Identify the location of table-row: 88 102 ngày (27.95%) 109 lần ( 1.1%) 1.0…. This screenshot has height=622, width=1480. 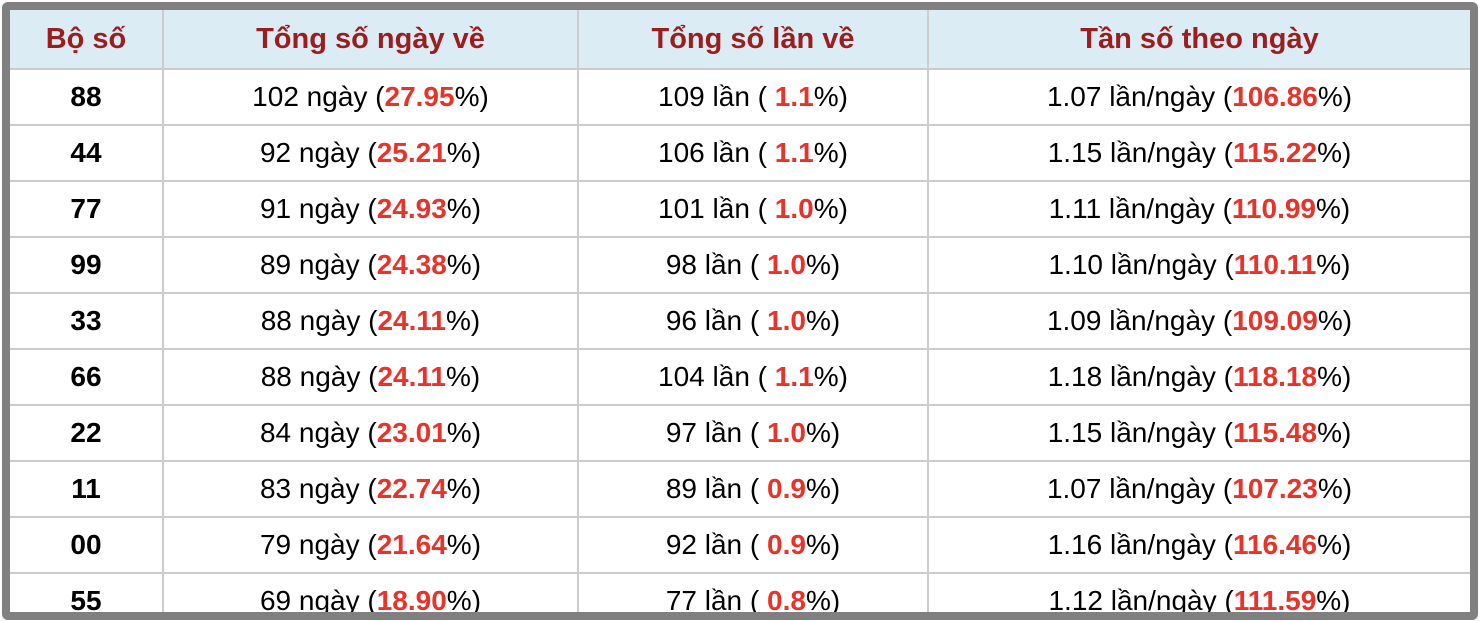
(740, 96).